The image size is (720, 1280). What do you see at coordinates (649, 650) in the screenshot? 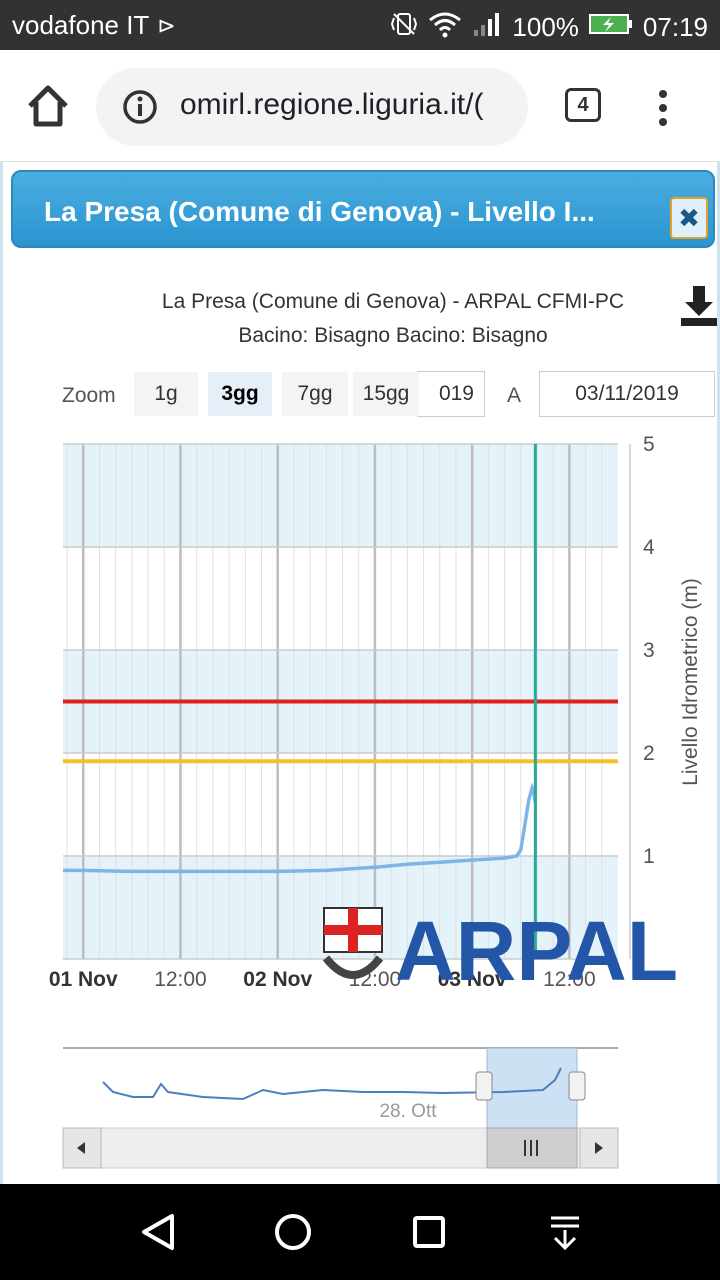
I see `y-tick-label: 3` at bounding box center [649, 650].